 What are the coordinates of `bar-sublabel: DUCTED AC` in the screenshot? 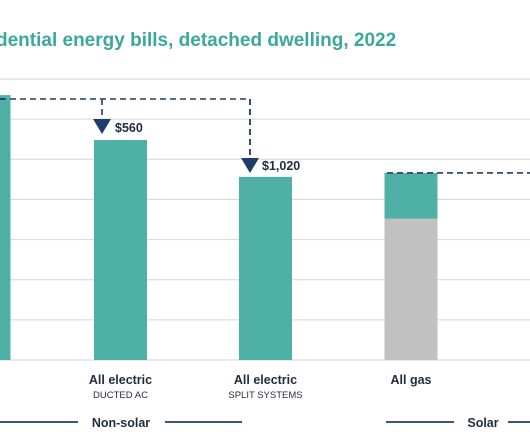 It's located at (120, 395).